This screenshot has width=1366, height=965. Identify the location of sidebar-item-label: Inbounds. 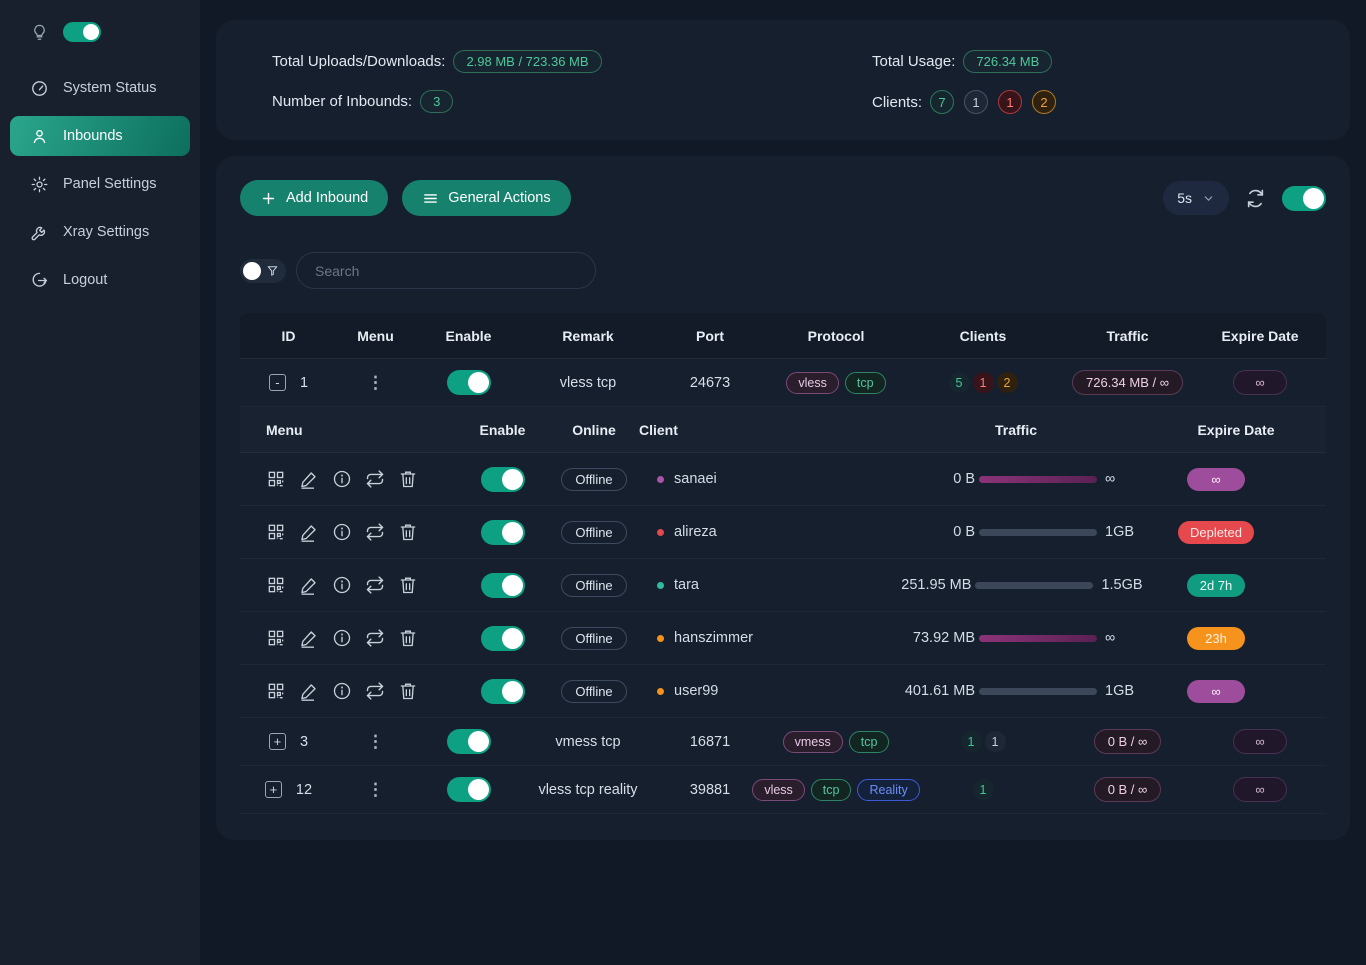
(93, 136).